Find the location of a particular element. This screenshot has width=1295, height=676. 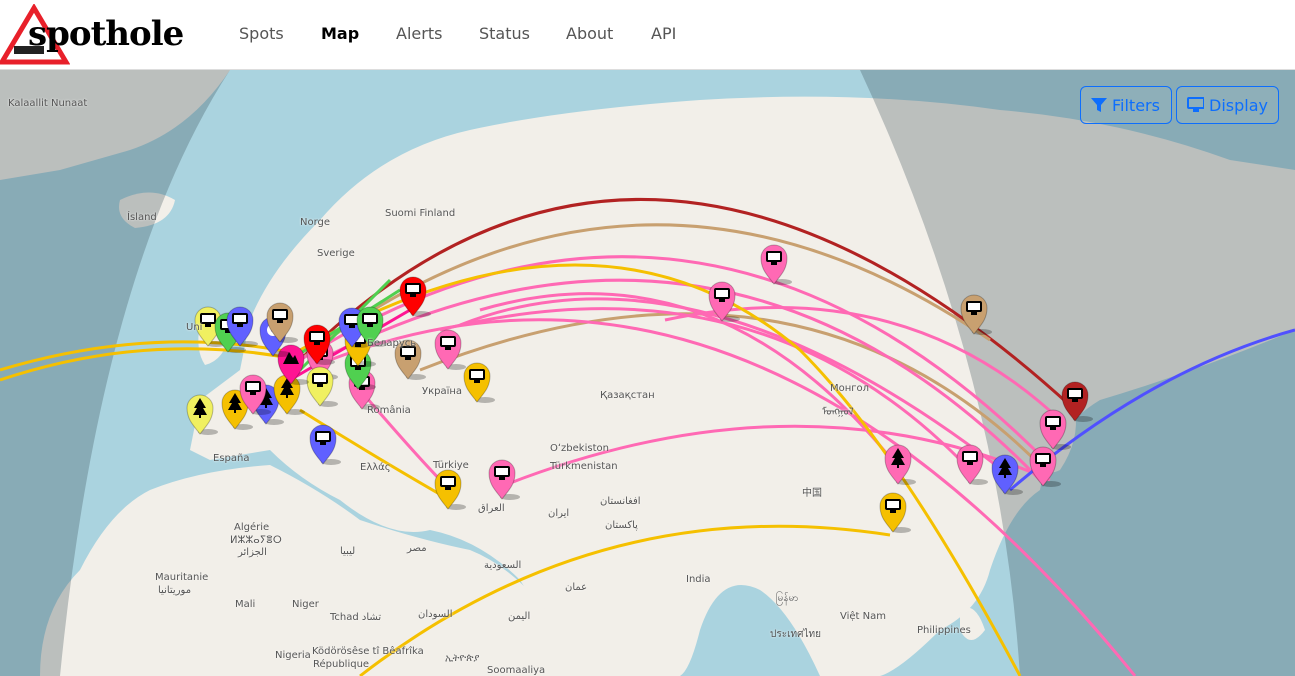

place-label: مصر is located at coordinates (417, 548).